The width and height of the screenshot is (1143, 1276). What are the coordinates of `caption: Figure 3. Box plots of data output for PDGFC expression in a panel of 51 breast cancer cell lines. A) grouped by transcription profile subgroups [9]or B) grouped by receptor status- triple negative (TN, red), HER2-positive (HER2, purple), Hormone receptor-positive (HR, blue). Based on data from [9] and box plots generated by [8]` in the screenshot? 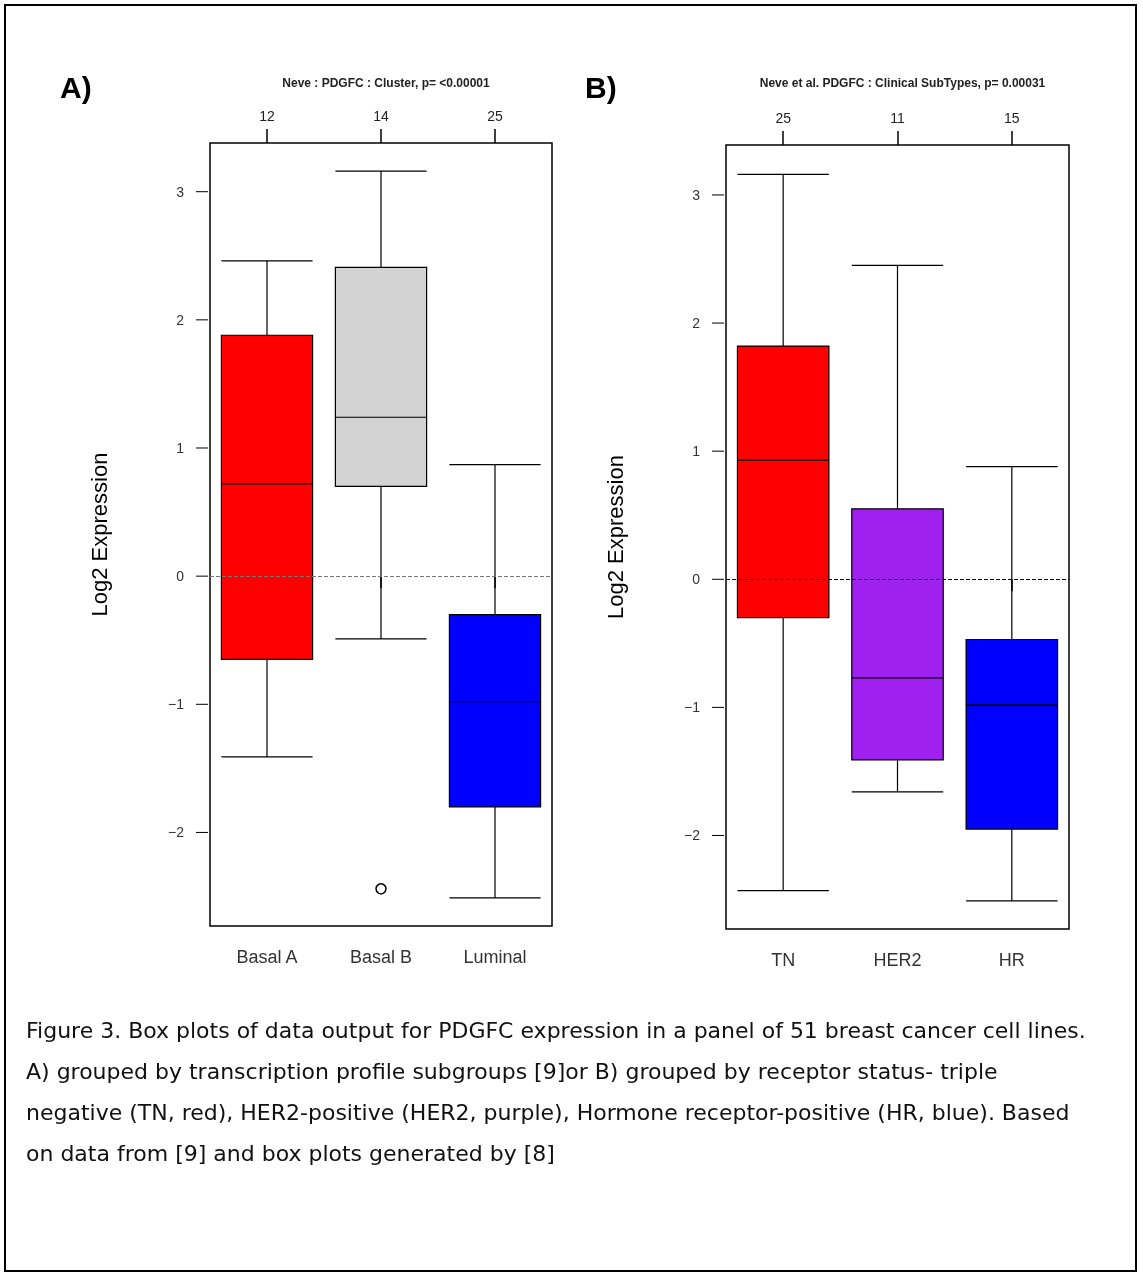 It's located at (556, 1092).